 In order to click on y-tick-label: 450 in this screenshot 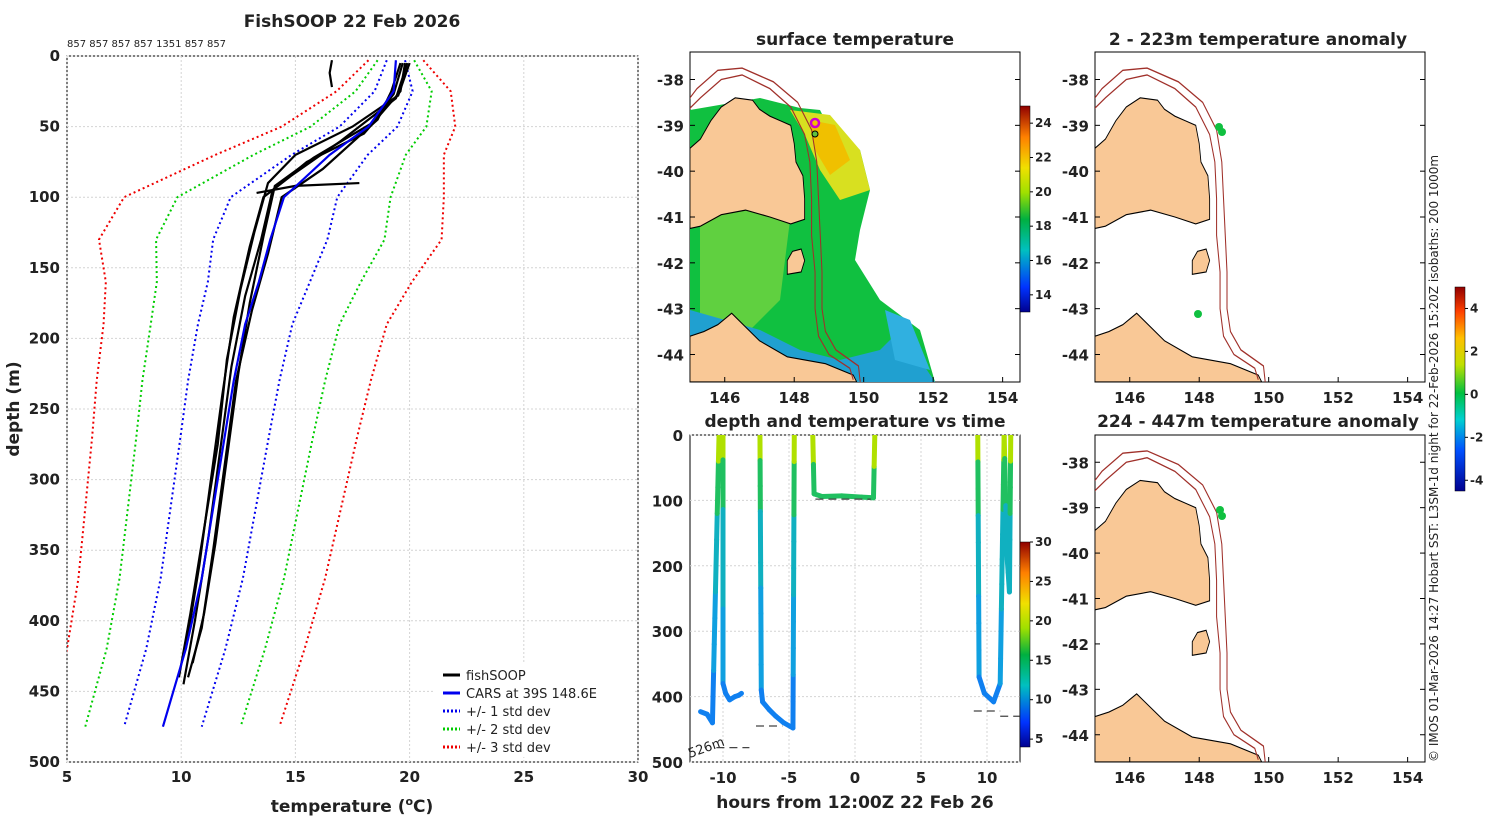, I will do `click(44, 691)`.